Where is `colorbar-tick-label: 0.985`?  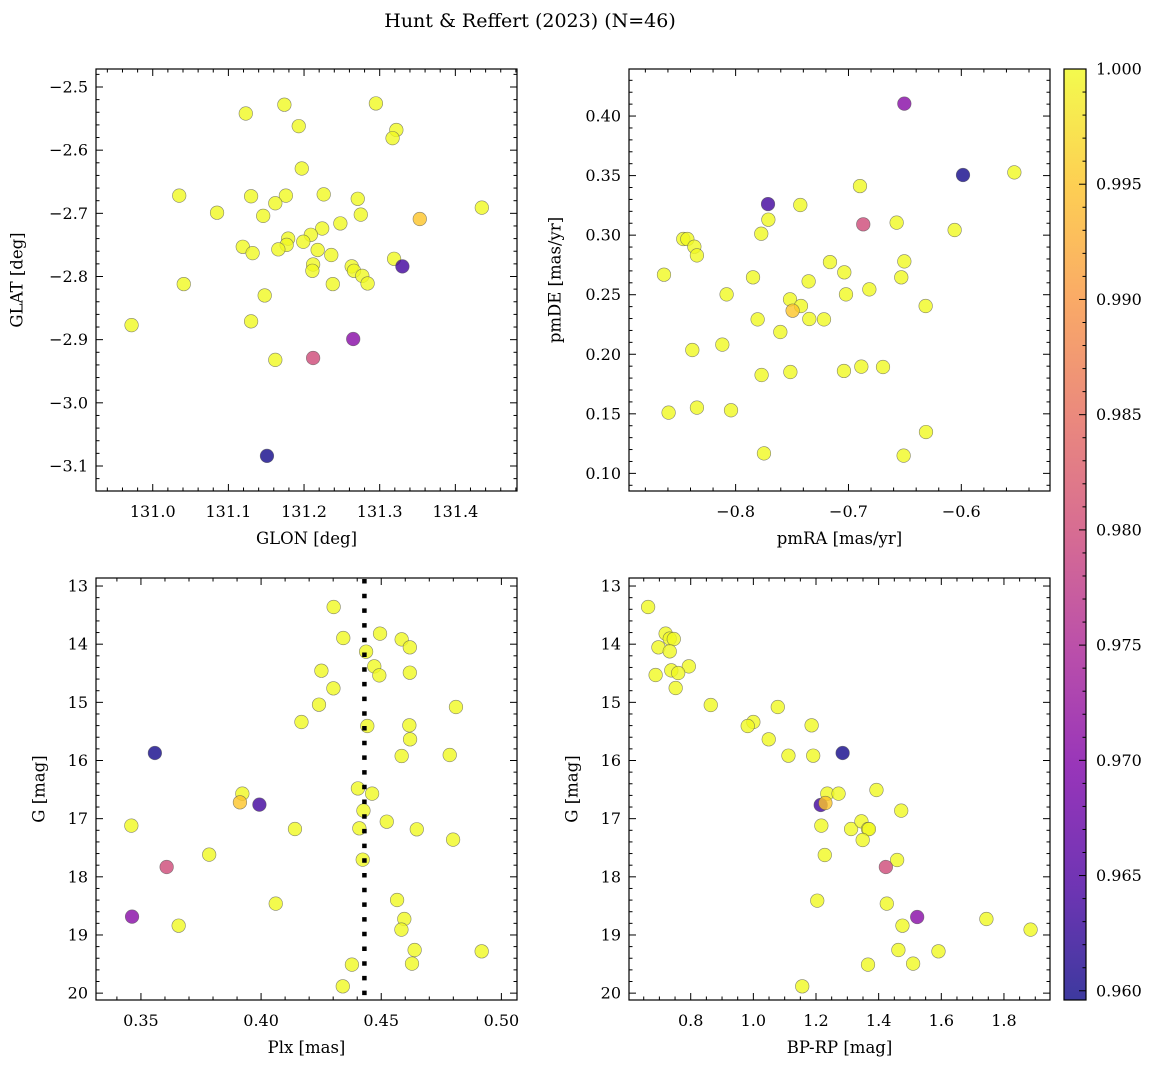
colorbar-tick-label: 0.985 is located at coordinates (1119, 414).